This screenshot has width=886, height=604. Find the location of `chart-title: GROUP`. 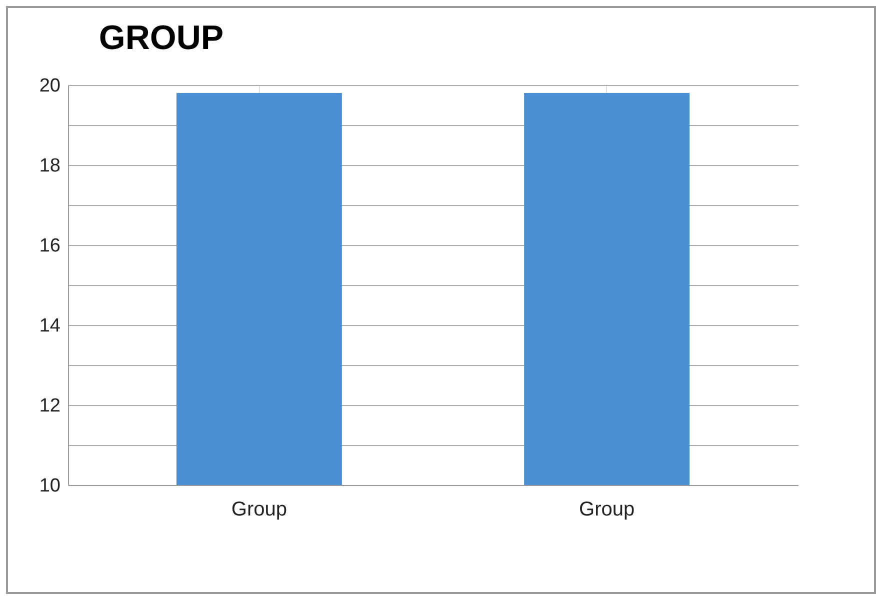

chart-title: GROUP is located at coordinates (161, 38).